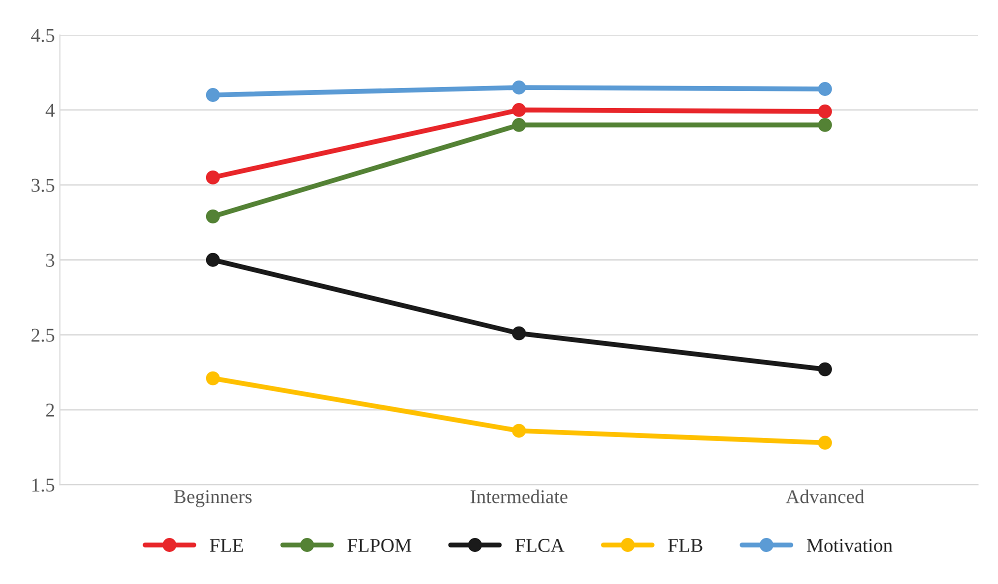  I want to click on y-tick-label: 3, so click(50, 260).